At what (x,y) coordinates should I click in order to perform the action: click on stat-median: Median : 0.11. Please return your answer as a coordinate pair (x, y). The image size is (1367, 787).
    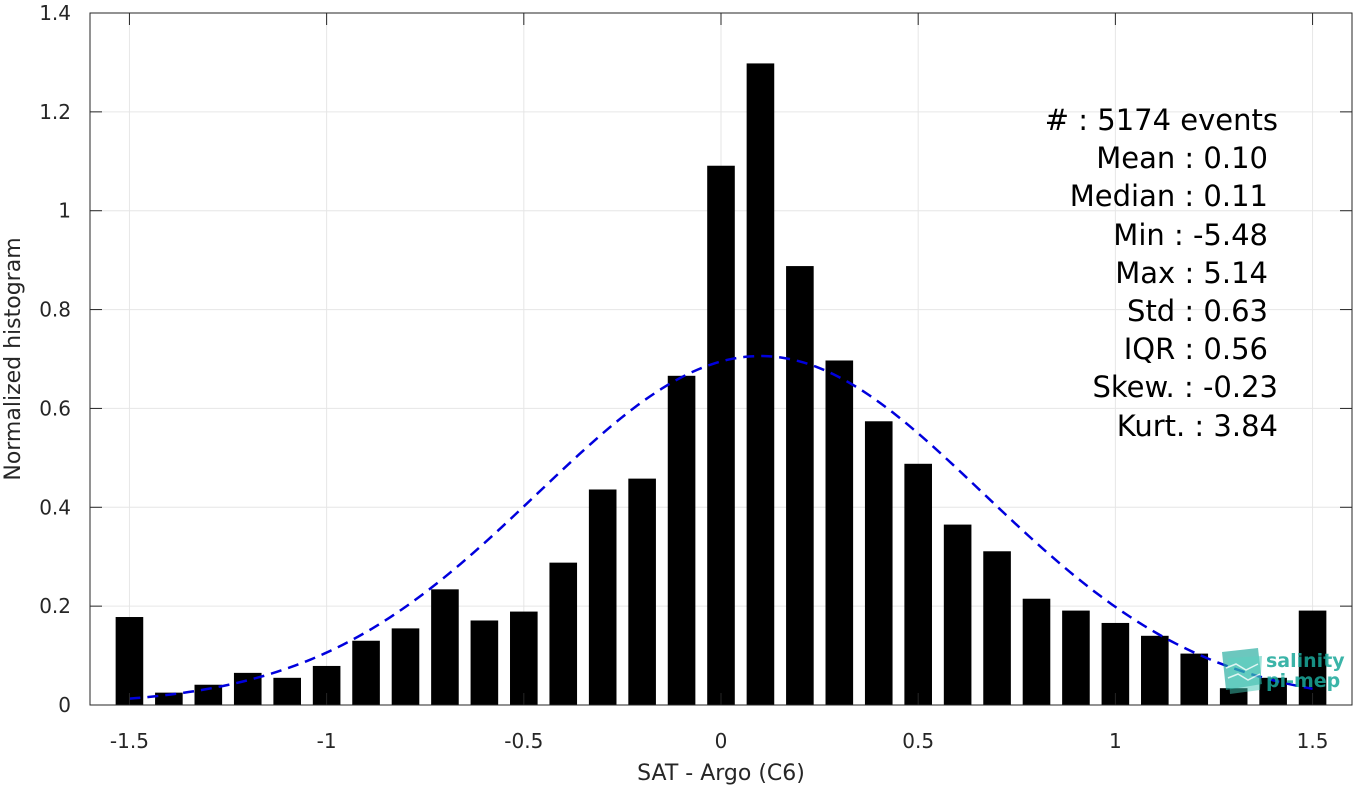
    Looking at the image, I should click on (1169, 196).